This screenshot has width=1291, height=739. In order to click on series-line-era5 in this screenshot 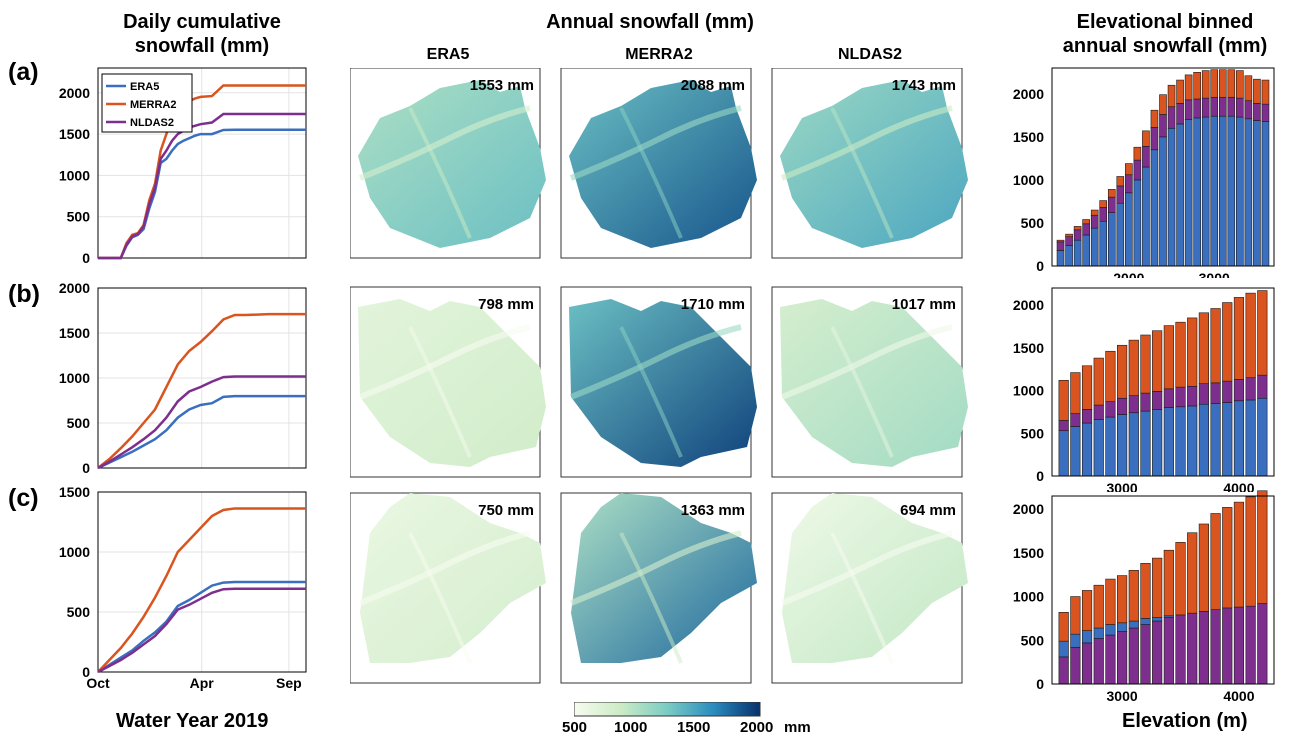, I will do `click(201, 627)`.